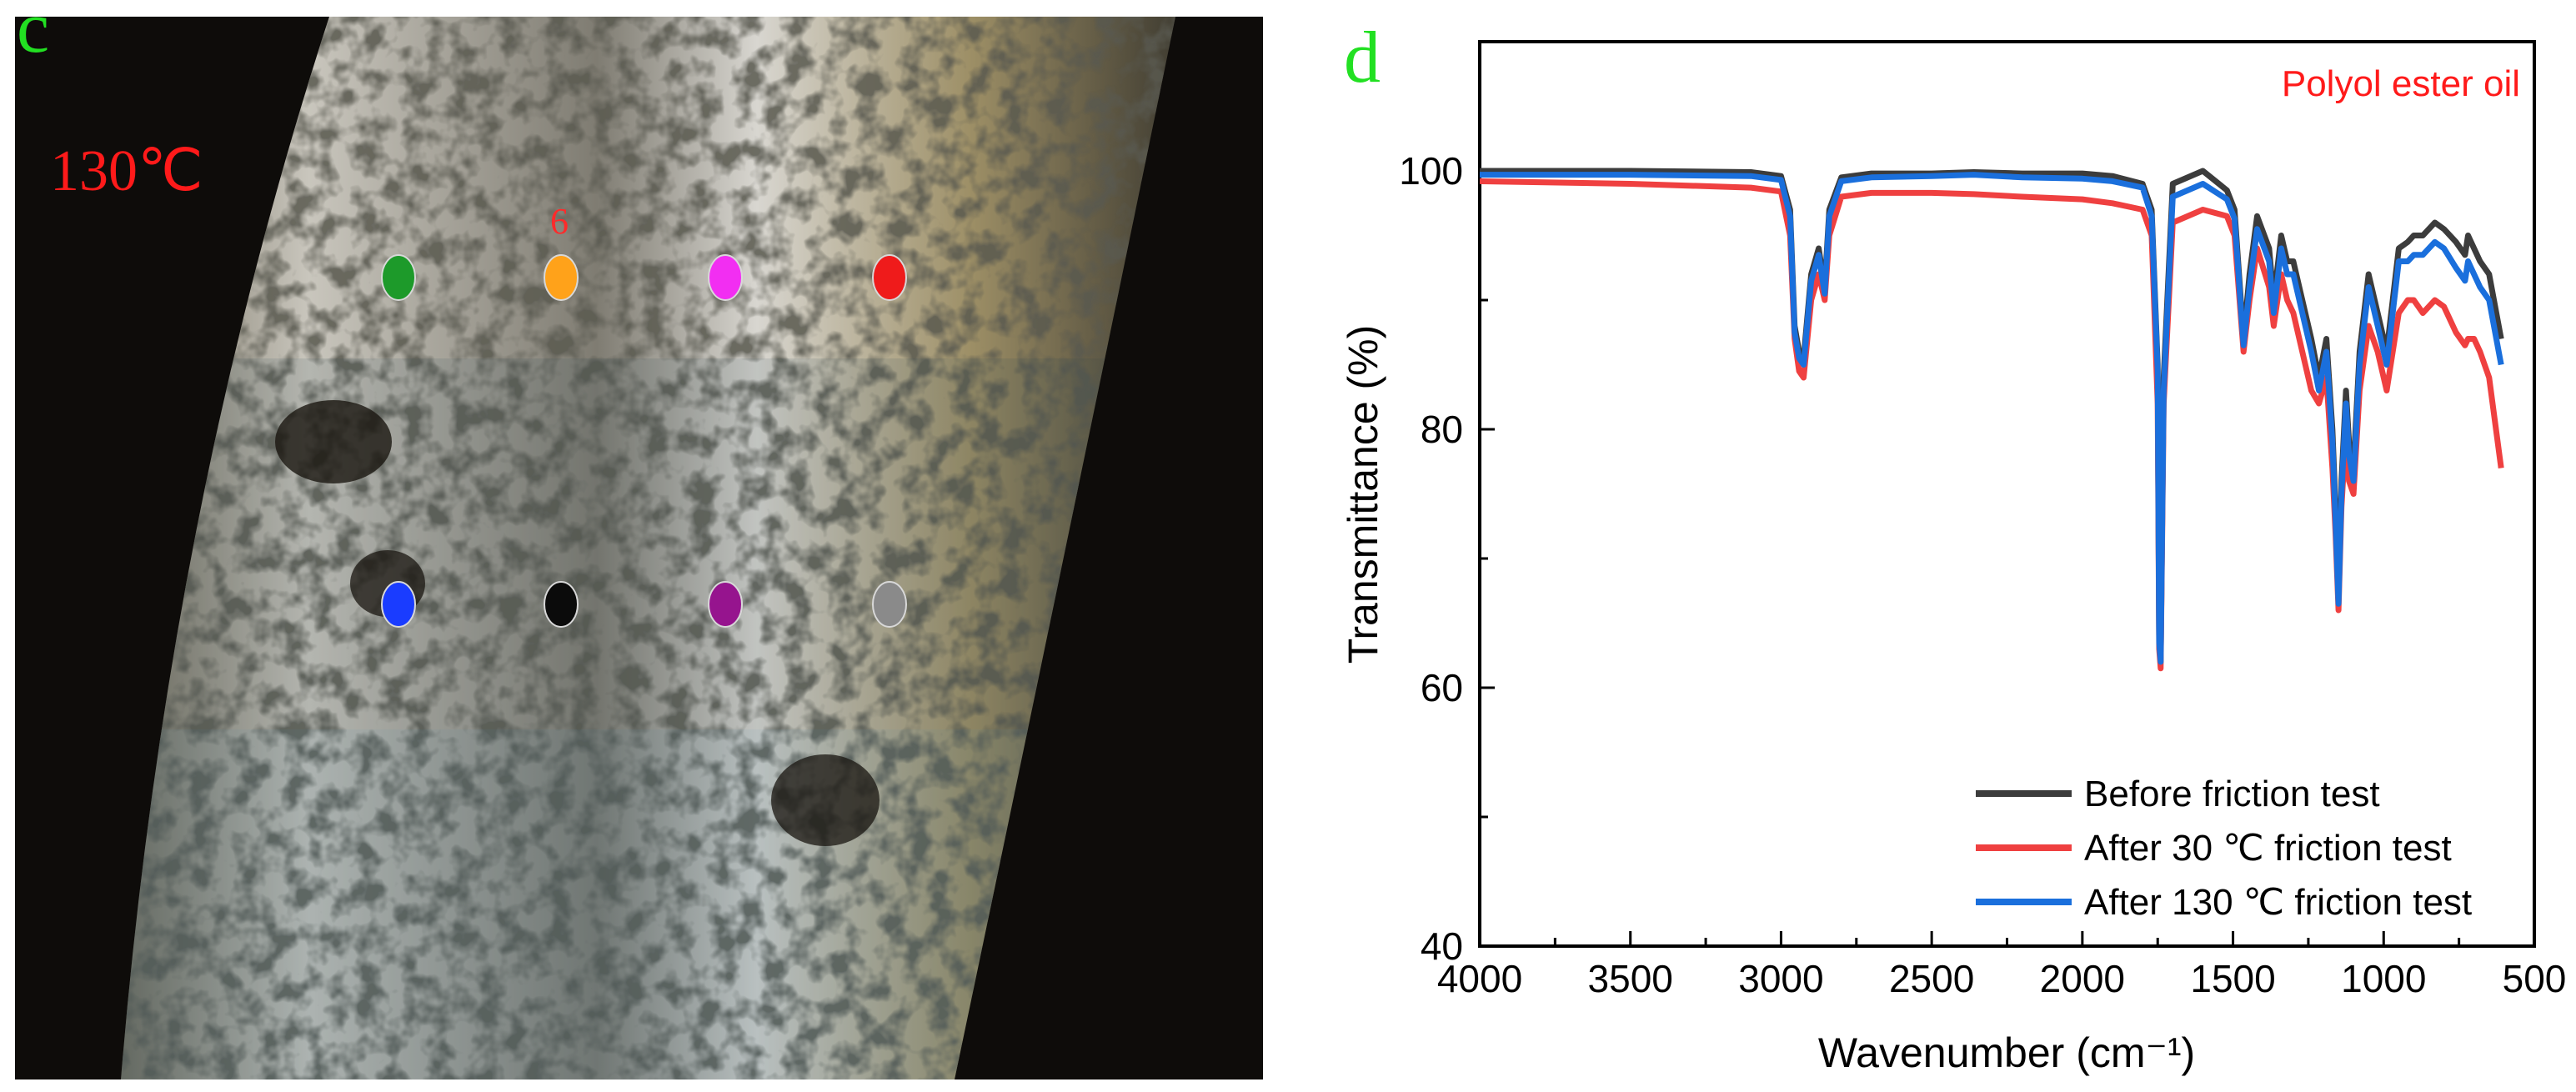 This screenshot has height=1092, width=2576. What do you see at coordinates (1630, 978) in the screenshot?
I see `x-tick-label: 3500` at bounding box center [1630, 978].